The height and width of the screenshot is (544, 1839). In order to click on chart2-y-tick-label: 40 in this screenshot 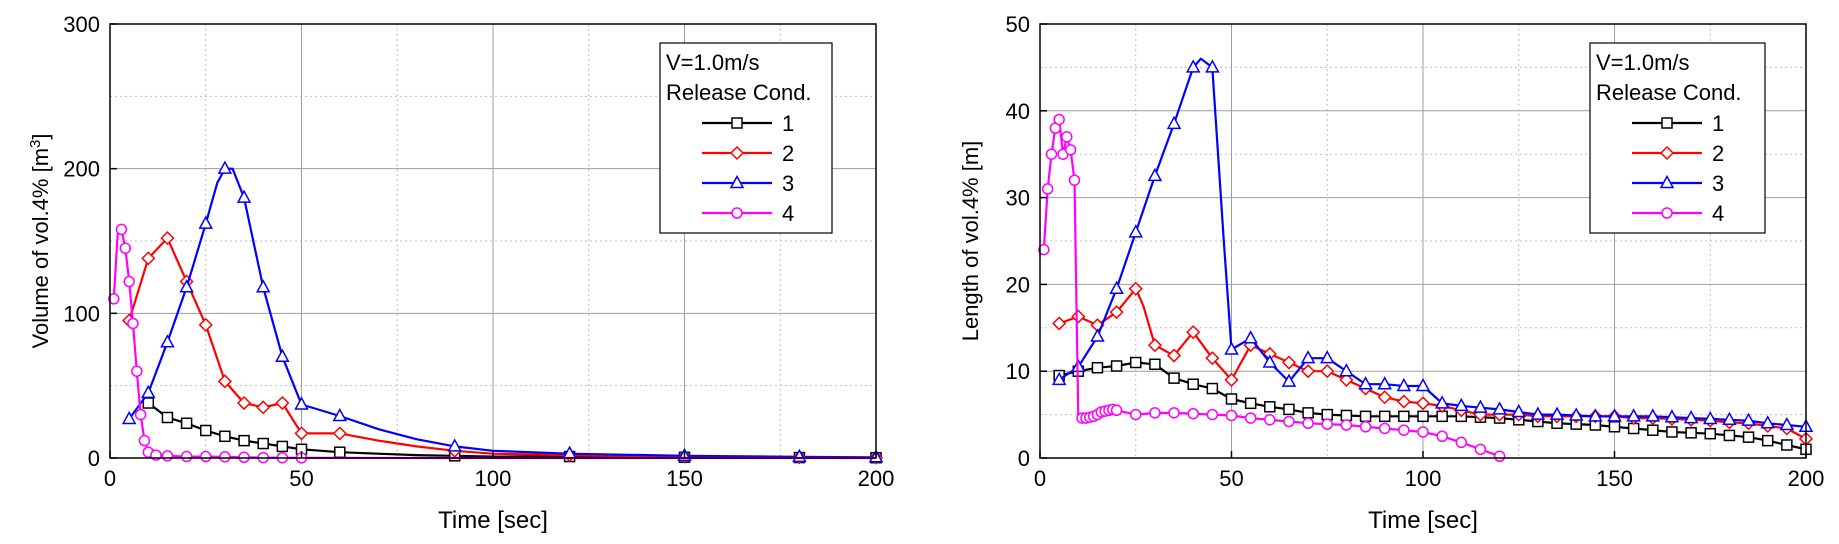, I will do `click(1018, 111)`.